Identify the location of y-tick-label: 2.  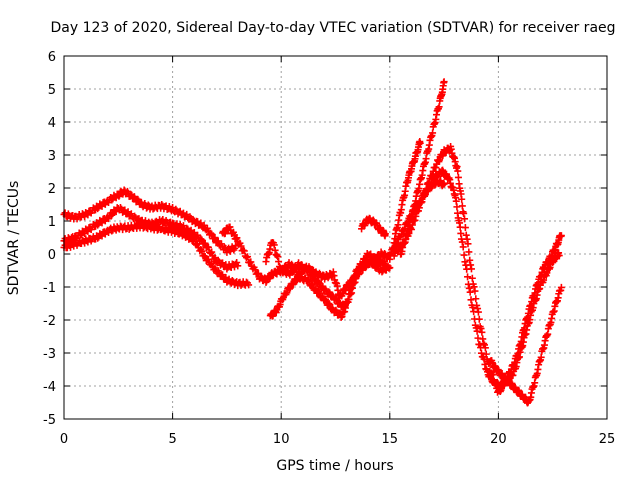
(52, 189).